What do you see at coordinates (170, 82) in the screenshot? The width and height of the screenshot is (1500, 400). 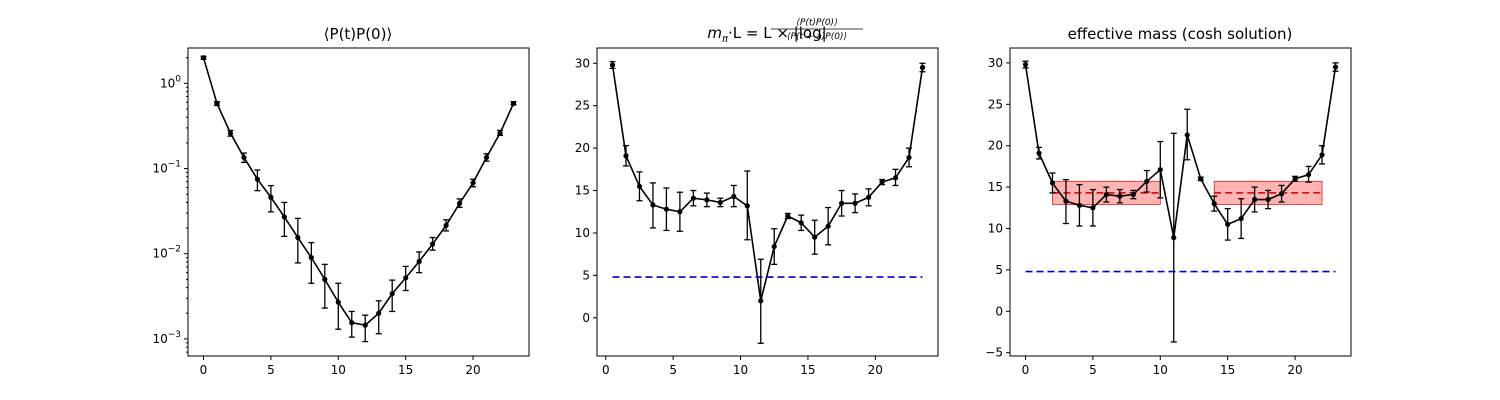 I see `y-tick-label: 10⁰` at bounding box center [170, 82].